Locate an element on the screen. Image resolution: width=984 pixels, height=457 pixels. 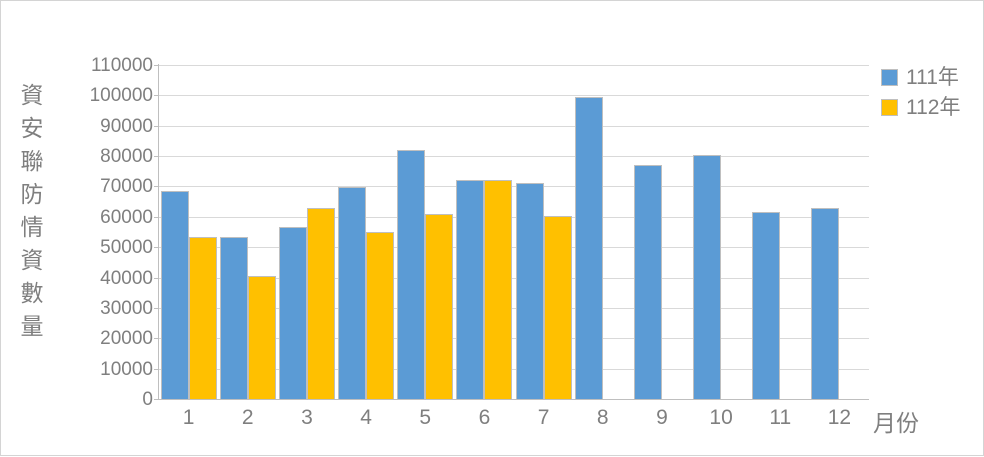
bar-111年-1 is located at coordinates (174, 295).